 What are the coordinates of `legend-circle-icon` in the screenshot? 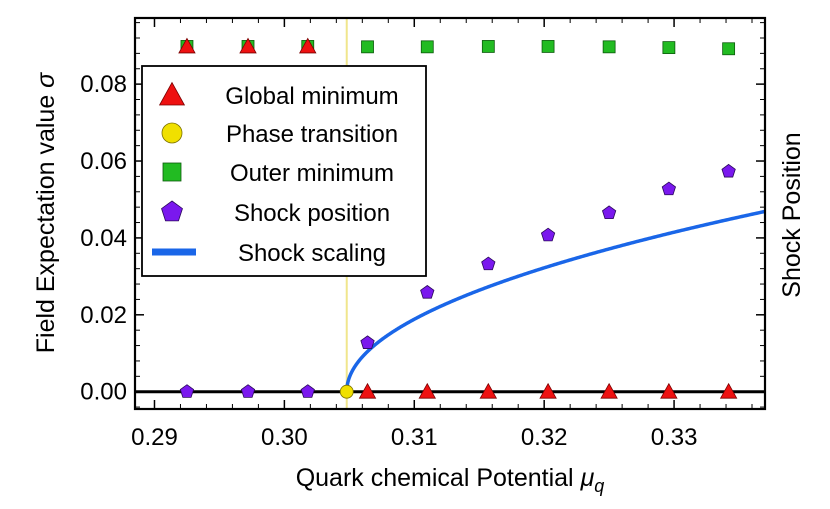 It's located at (172, 133).